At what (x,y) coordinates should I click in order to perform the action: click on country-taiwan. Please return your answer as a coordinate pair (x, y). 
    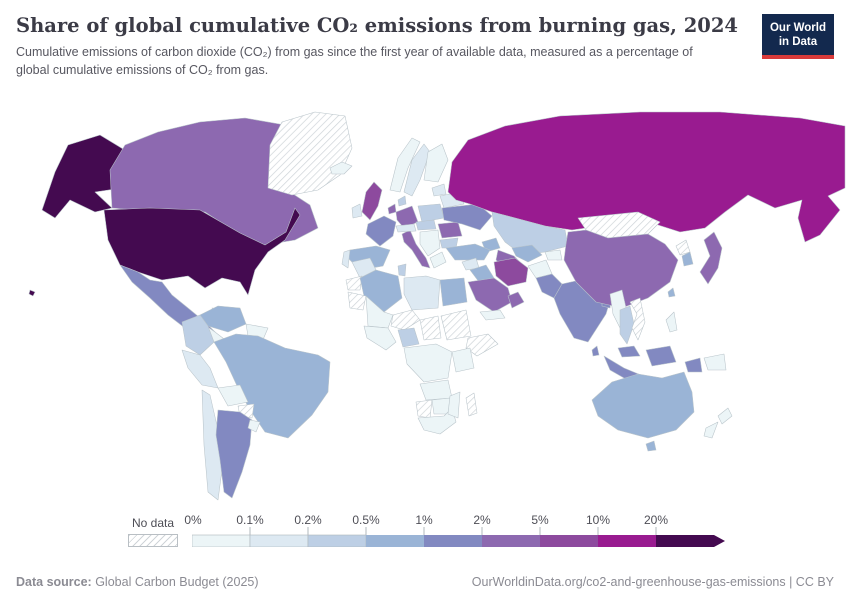
    Looking at the image, I should click on (671, 292).